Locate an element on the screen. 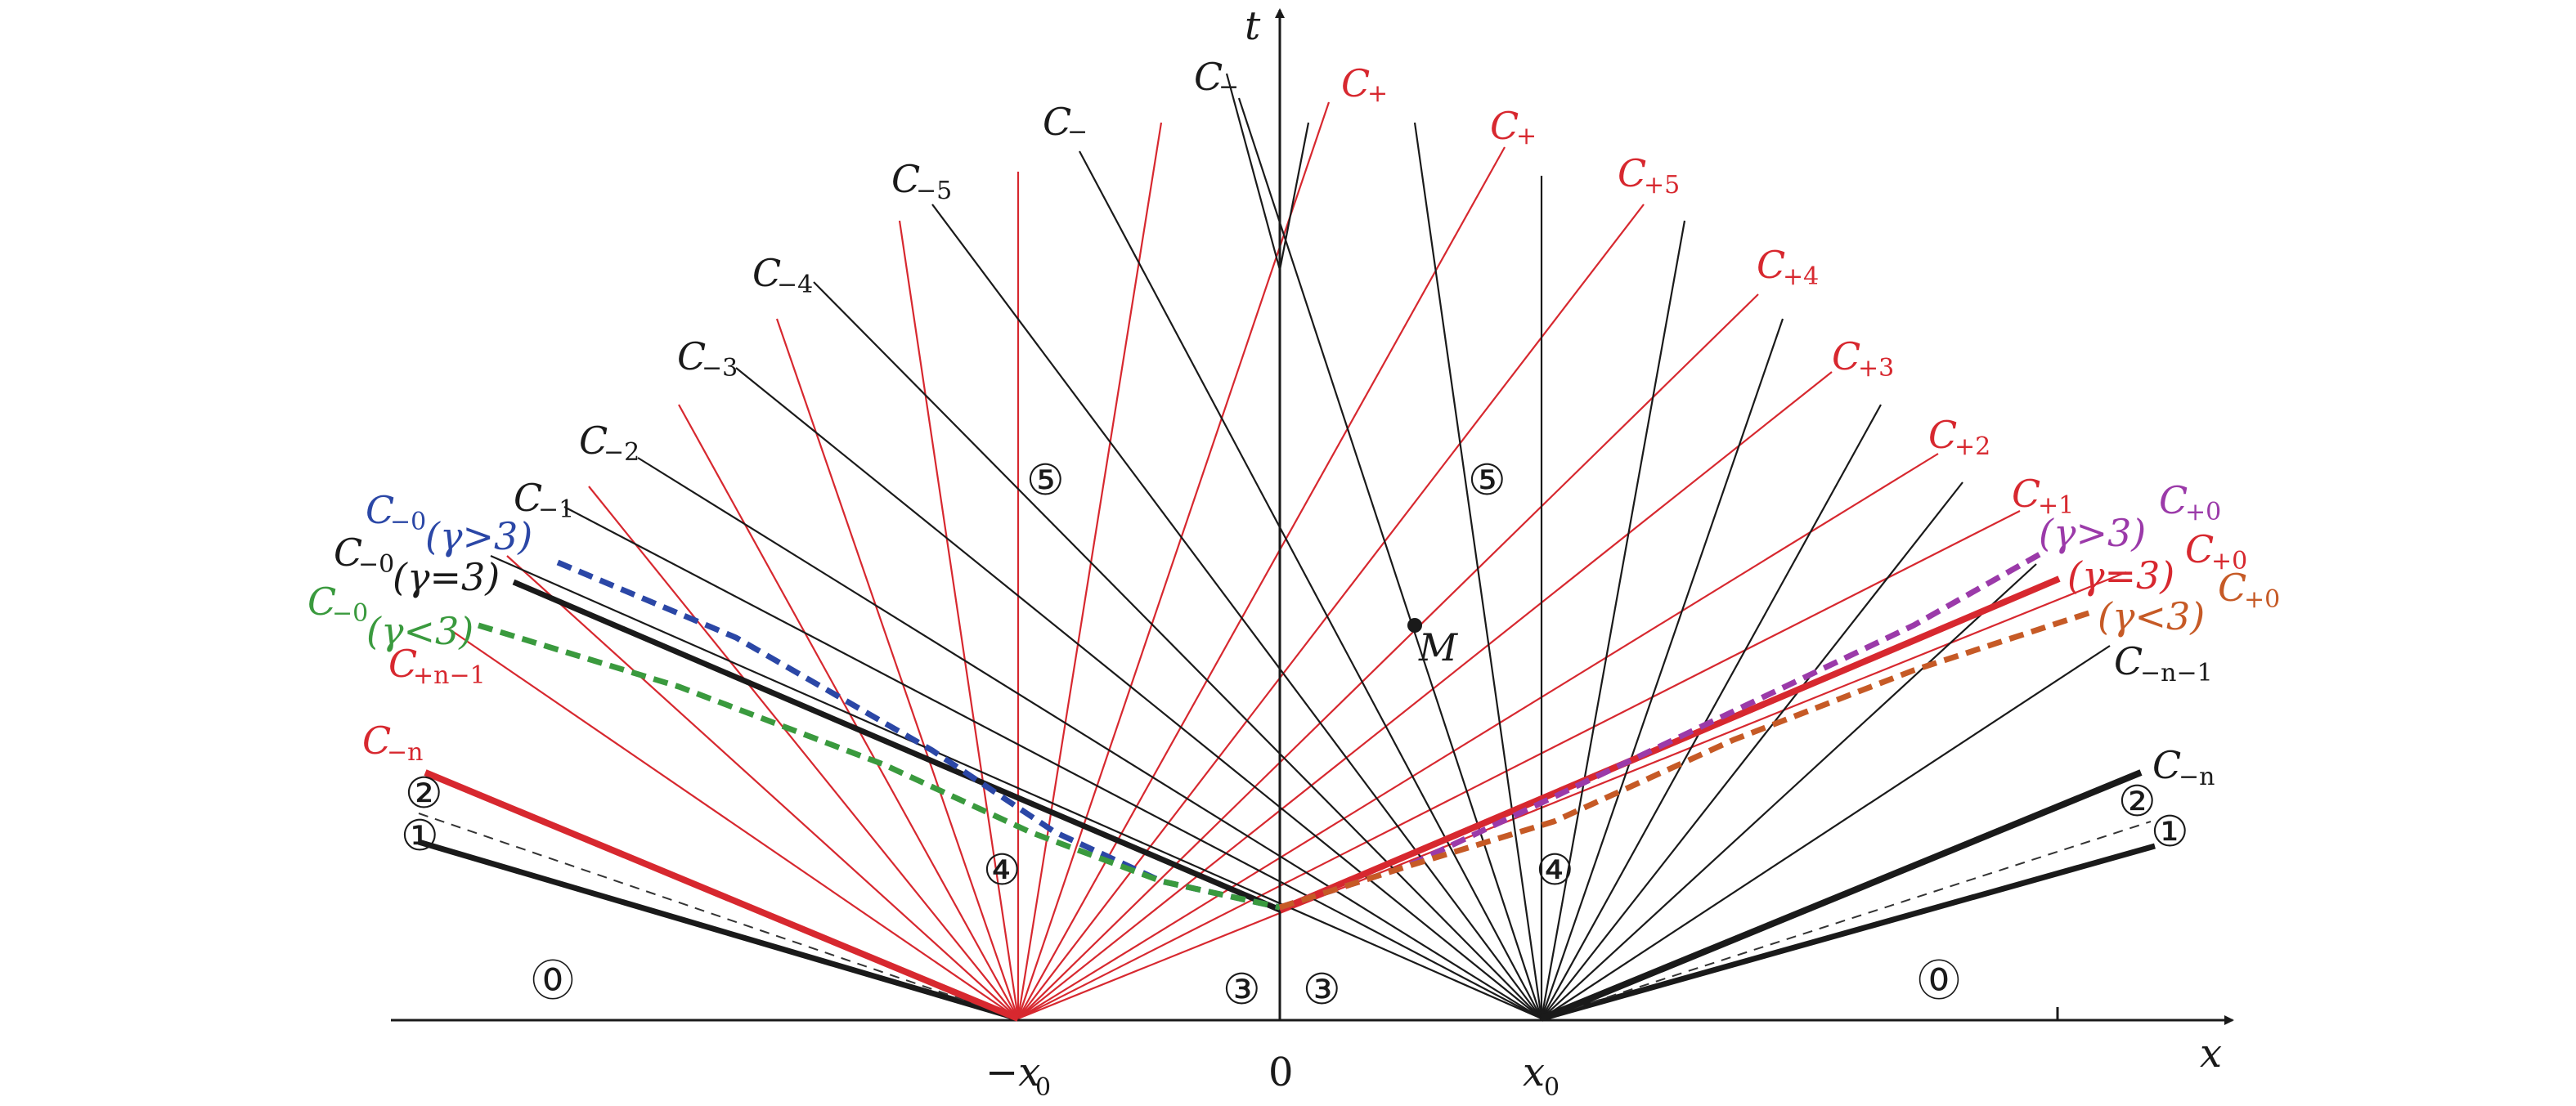  region-4-left: ④ is located at coordinates (1002, 870).